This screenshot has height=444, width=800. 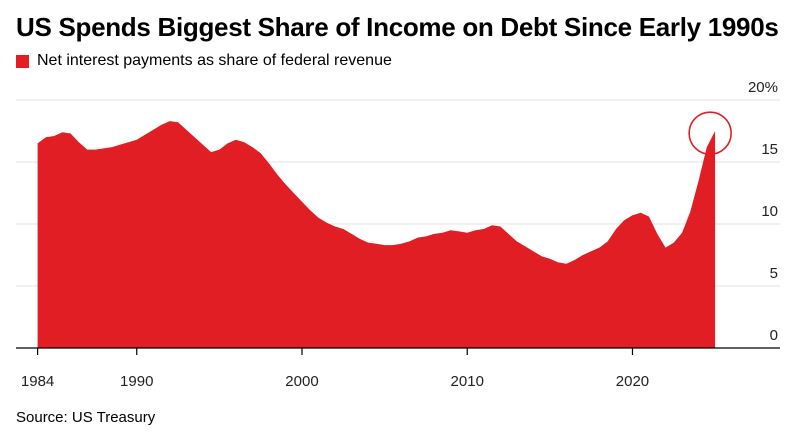 I want to click on highlight-circle, so click(x=710, y=133).